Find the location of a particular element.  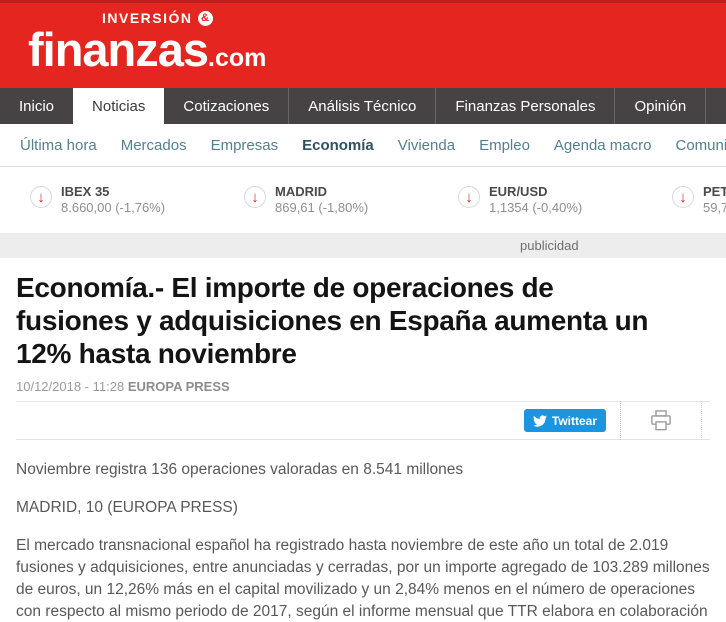

ad-label: publicidad is located at coordinates (549, 245).